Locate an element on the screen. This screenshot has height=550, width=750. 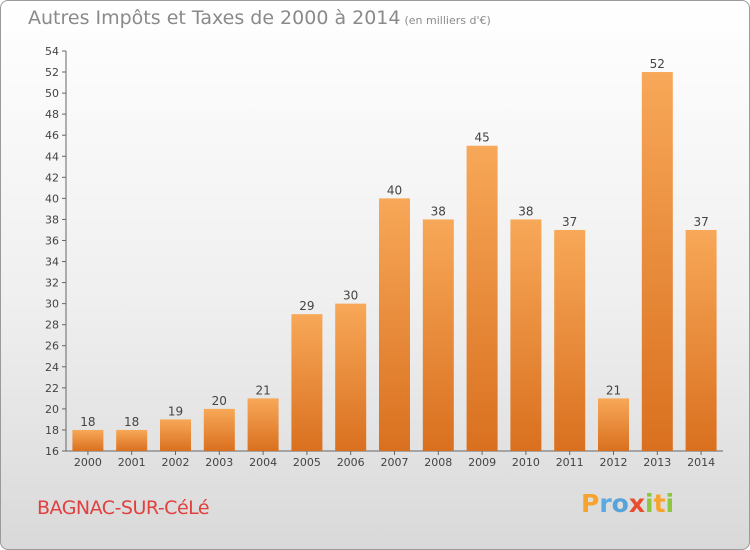
y-tick-label: 34 is located at coordinates (52, 262).